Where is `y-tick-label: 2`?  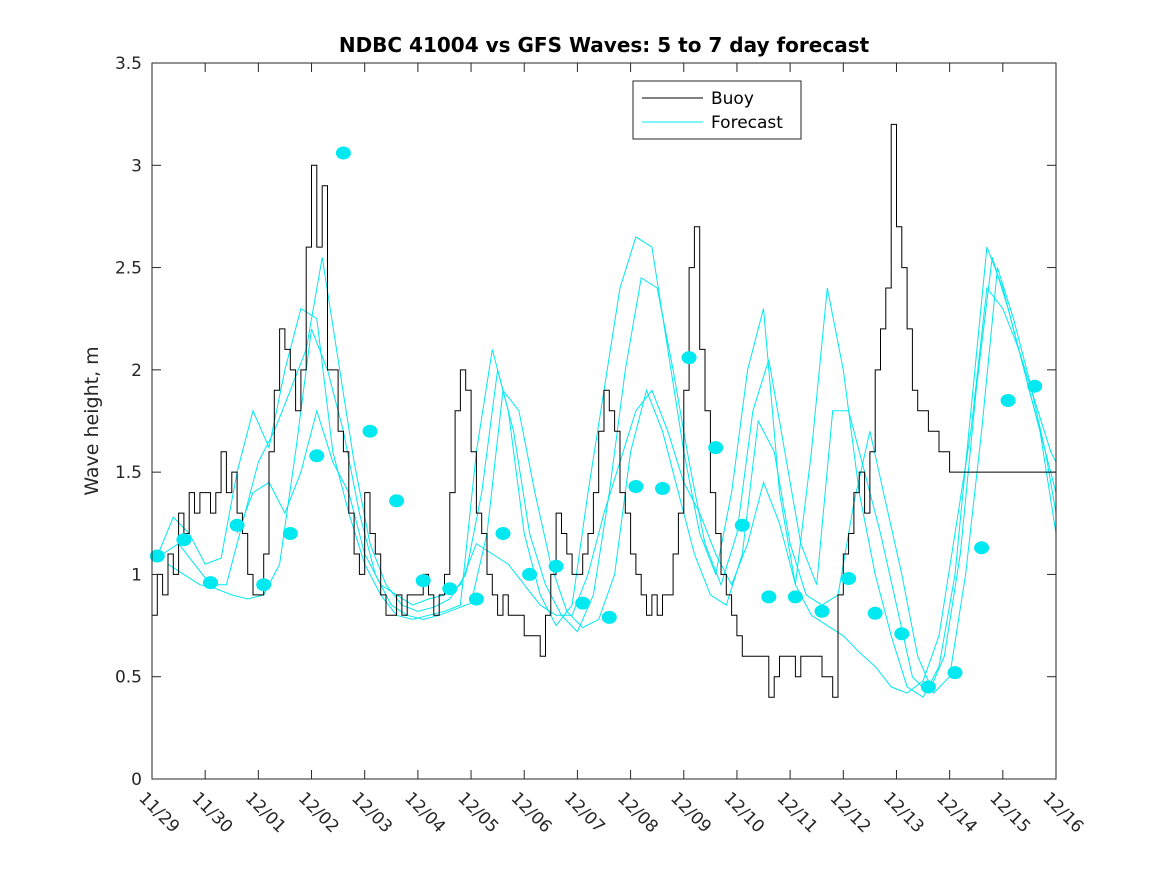
y-tick-label: 2 is located at coordinates (136, 371).